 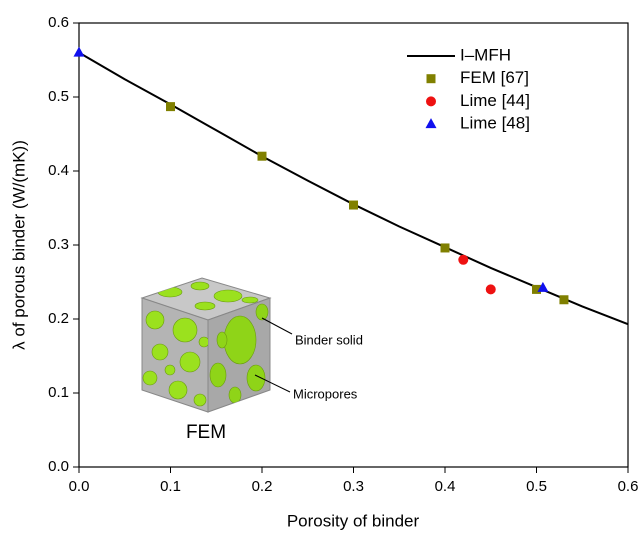 What do you see at coordinates (495, 123) in the screenshot?
I see `legend-label: Lime [48]` at bounding box center [495, 123].